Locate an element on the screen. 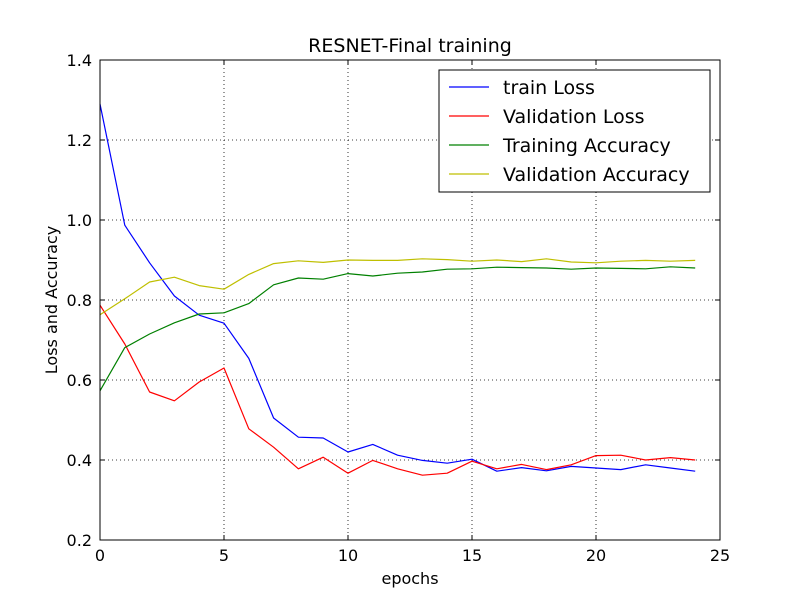  x-tick-label: 20 is located at coordinates (596, 555).